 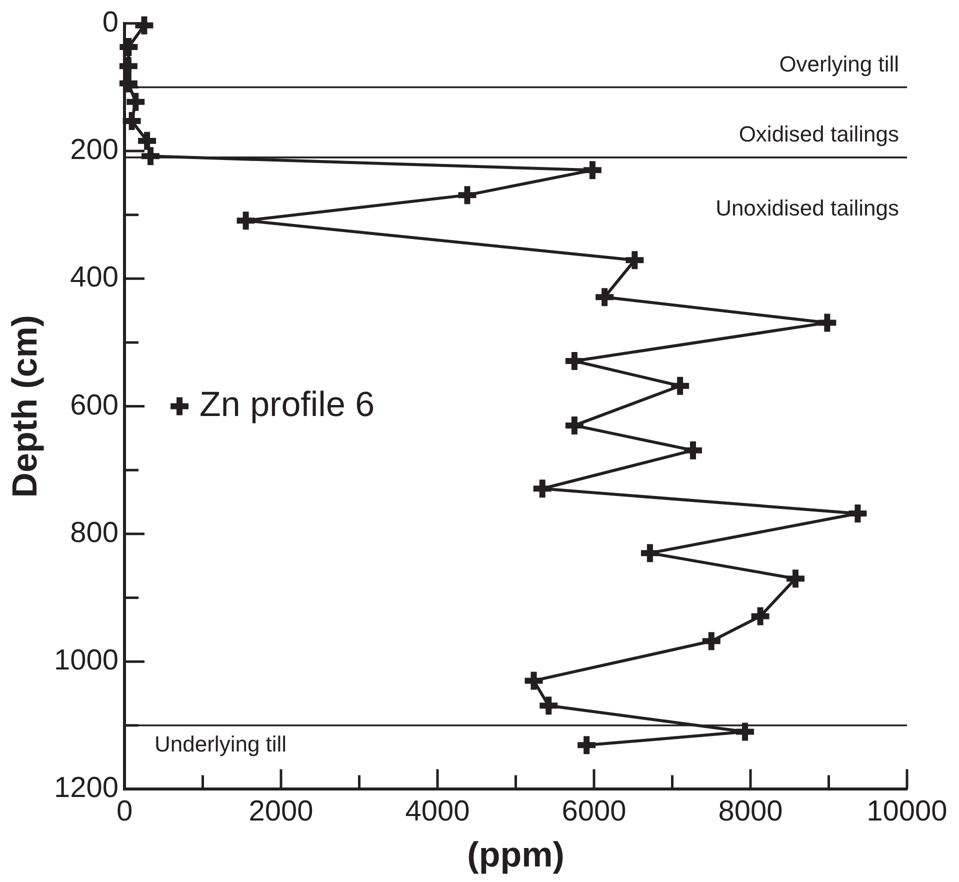 What do you see at coordinates (807, 207) in the screenshot?
I see `annotation: Unoxidised tailings` at bounding box center [807, 207].